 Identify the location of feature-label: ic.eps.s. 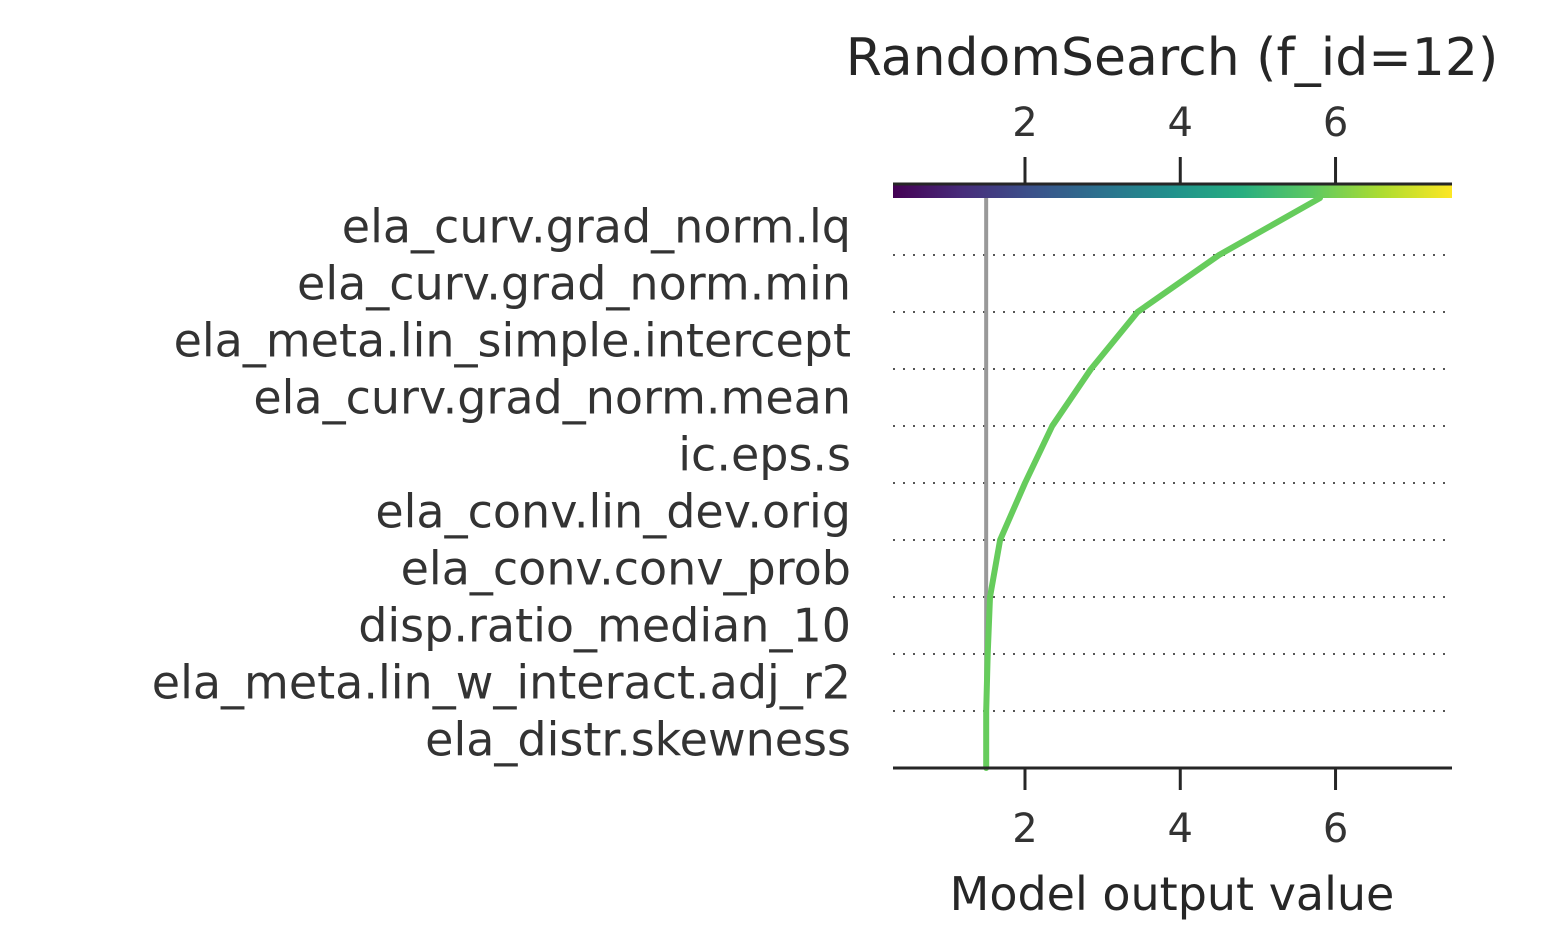
(764, 455).